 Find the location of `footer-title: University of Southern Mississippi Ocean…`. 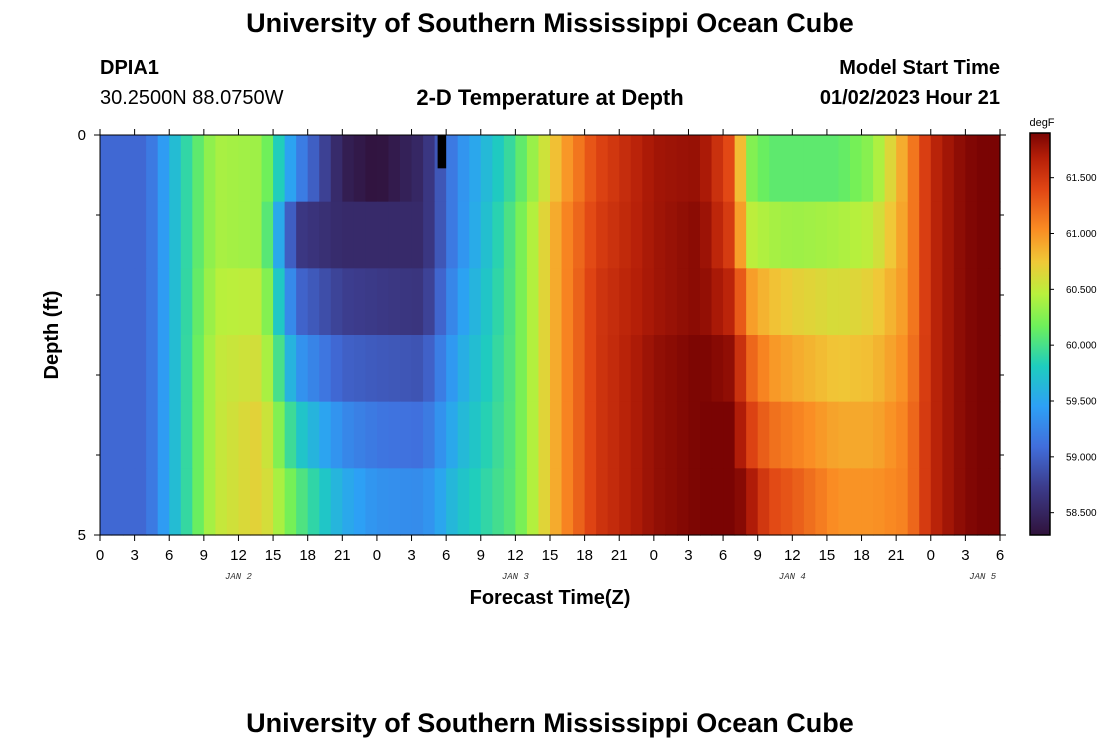

footer-title: University of Southern Mississippi Ocean… is located at coordinates (550, 723).